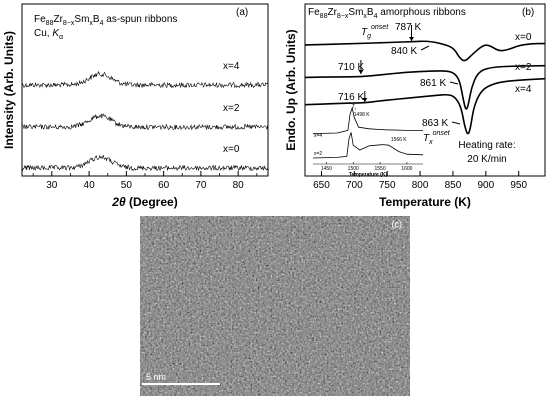 The image size is (550, 400). Describe the element at coordinates (375, 32) in the screenshot. I see `tg-onset-label: Tgonset` at that location.